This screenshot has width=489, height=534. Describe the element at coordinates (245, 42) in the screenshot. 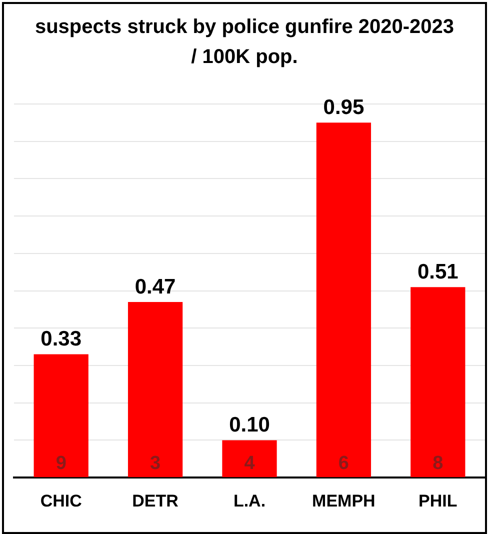

I see `chart-title: suspects struck by police gunfire 2020-2023 / 100K pop.` at that location.